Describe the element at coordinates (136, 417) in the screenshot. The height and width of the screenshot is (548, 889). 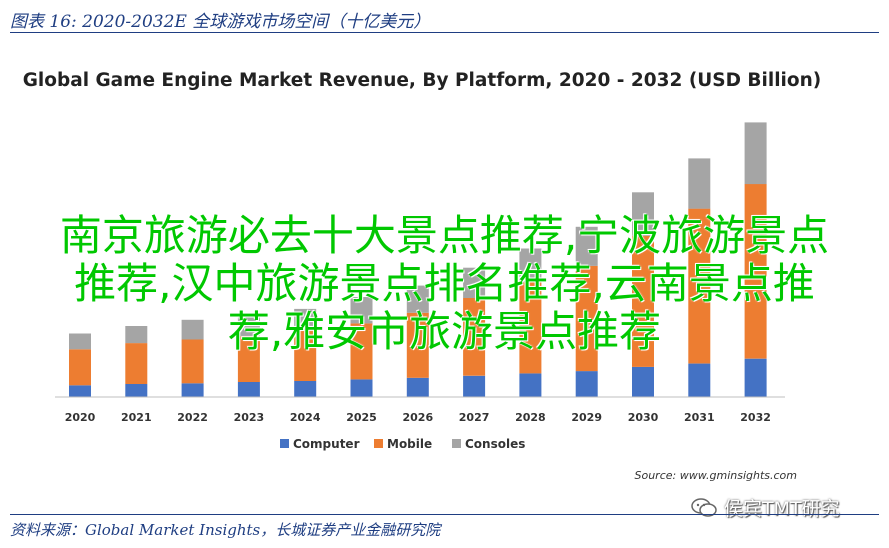
I see `x-tick-label: 2021` at that location.